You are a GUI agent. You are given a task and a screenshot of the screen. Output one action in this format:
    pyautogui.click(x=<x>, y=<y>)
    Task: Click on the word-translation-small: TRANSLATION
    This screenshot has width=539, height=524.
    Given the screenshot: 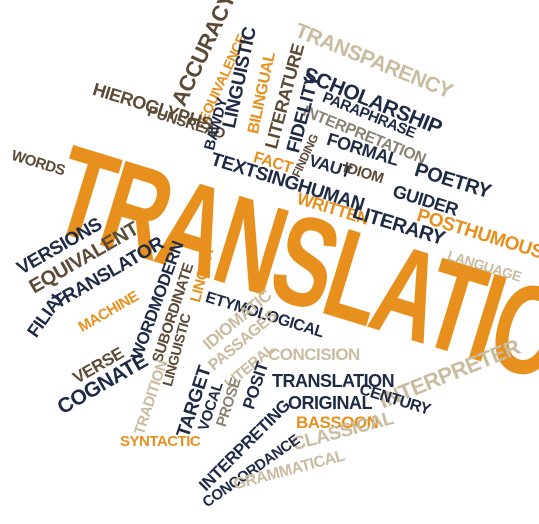 What is the action you would take?
    pyautogui.click(x=333, y=381)
    